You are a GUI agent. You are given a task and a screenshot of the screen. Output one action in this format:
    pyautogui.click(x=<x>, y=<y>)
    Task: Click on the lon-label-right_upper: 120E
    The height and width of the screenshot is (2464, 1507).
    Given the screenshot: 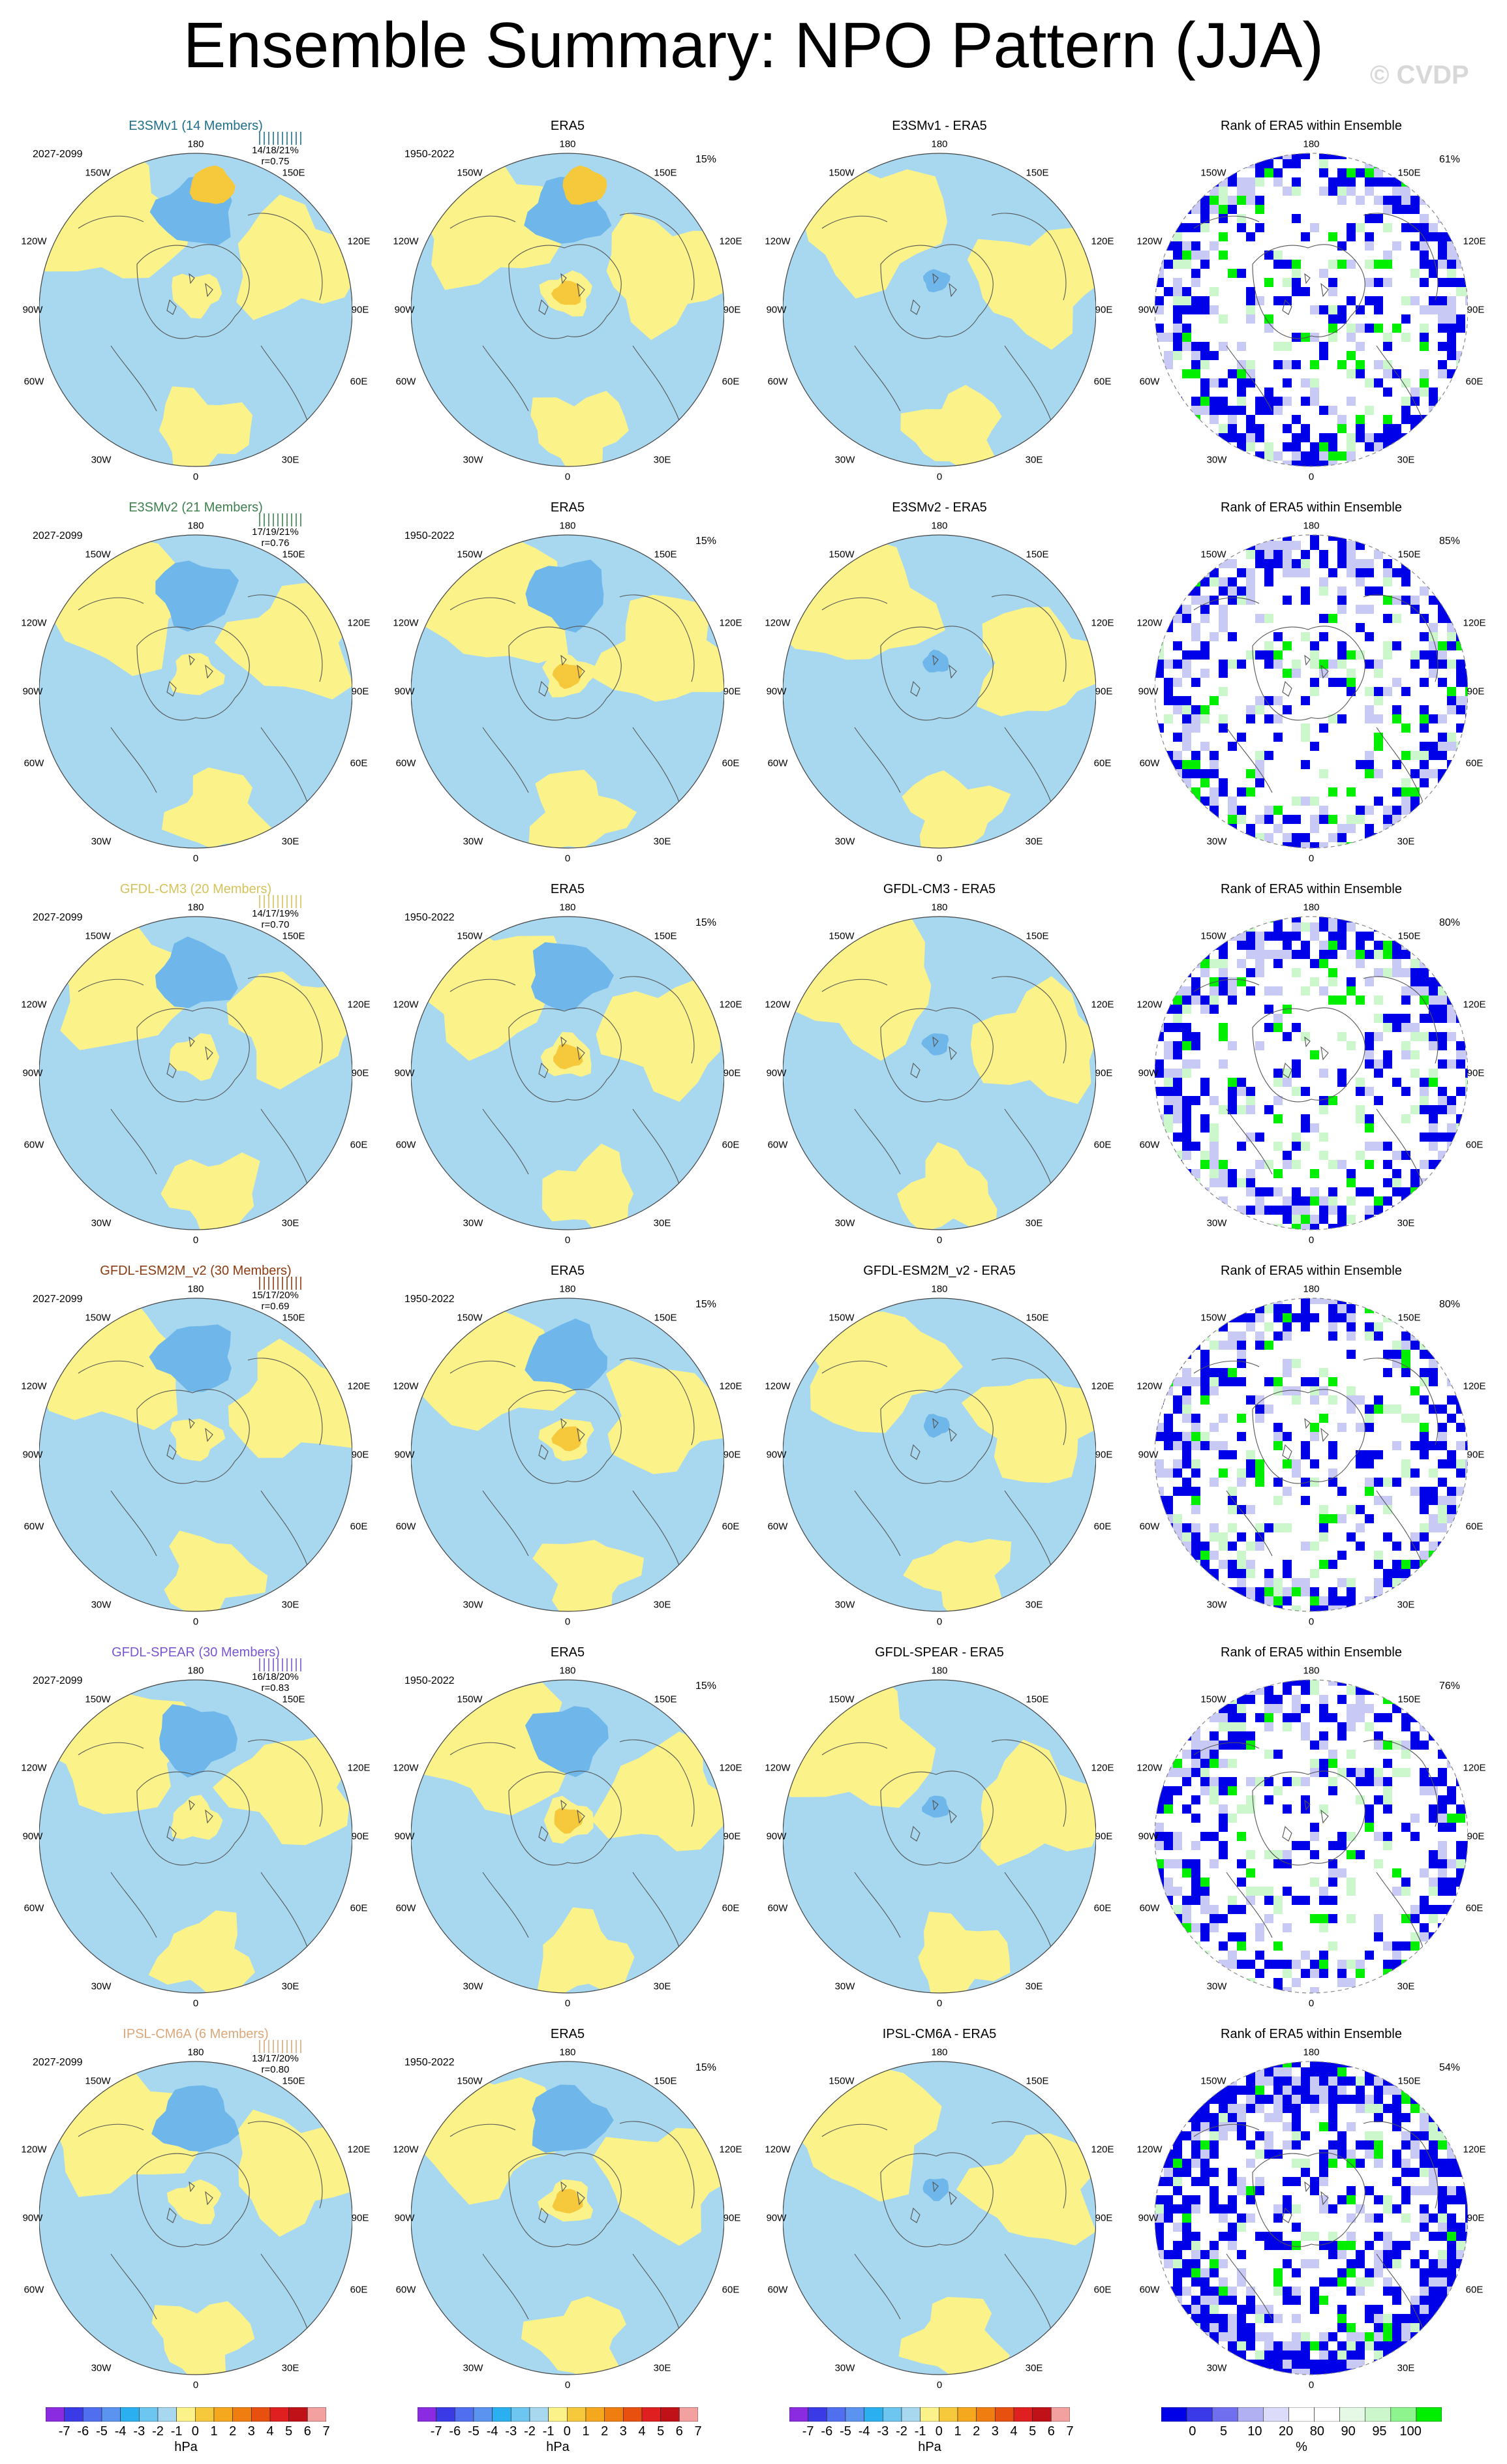 What is the action you would take?
    pyautogui.click(x=1474, y=1768)
    